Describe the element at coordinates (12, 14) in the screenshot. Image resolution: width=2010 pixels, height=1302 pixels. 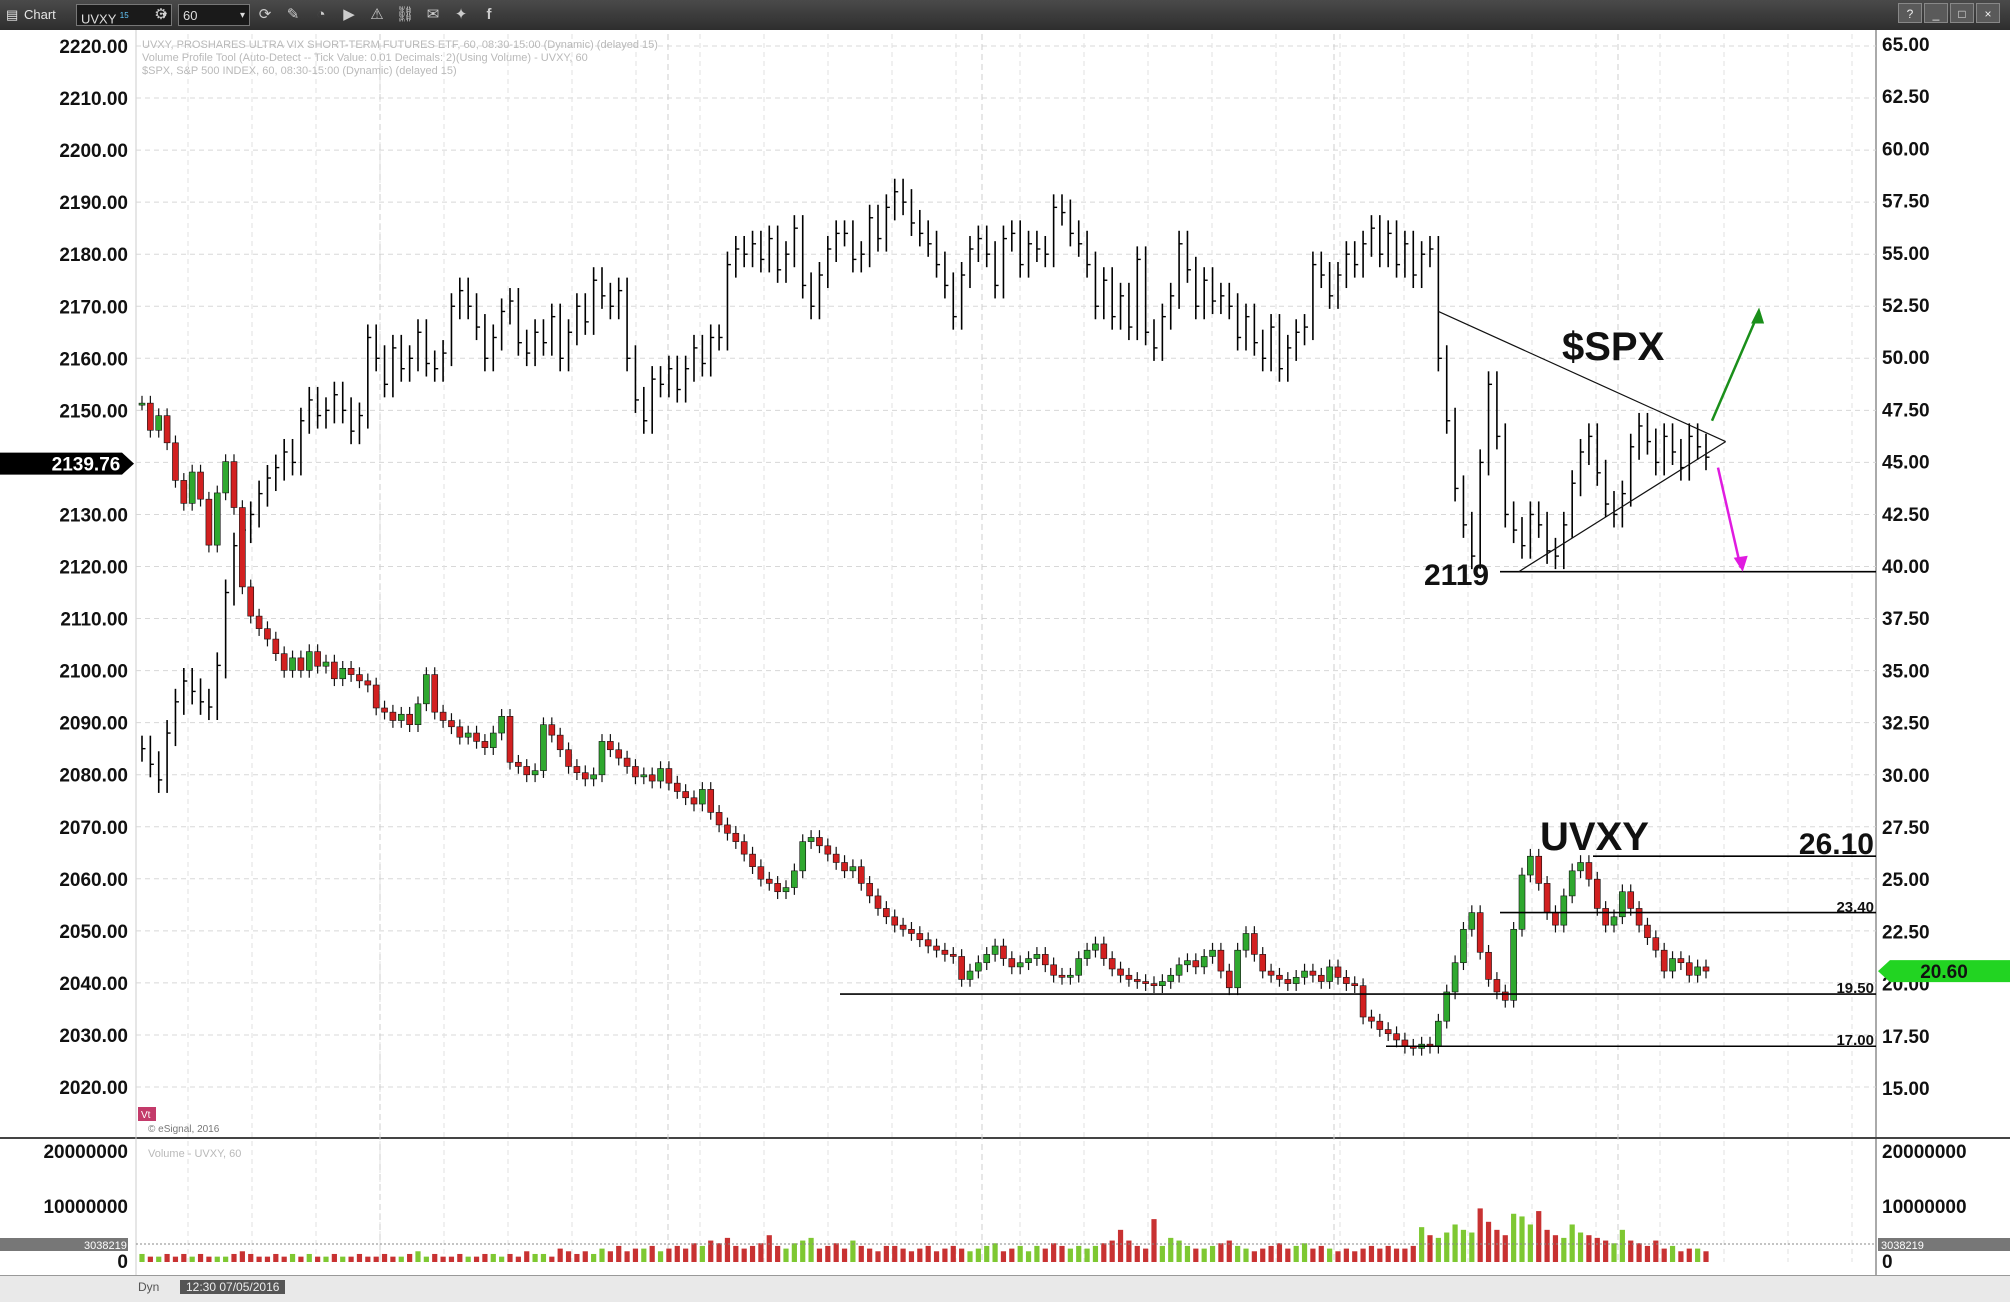
I see `chart-app-icon: ▤` at that location.